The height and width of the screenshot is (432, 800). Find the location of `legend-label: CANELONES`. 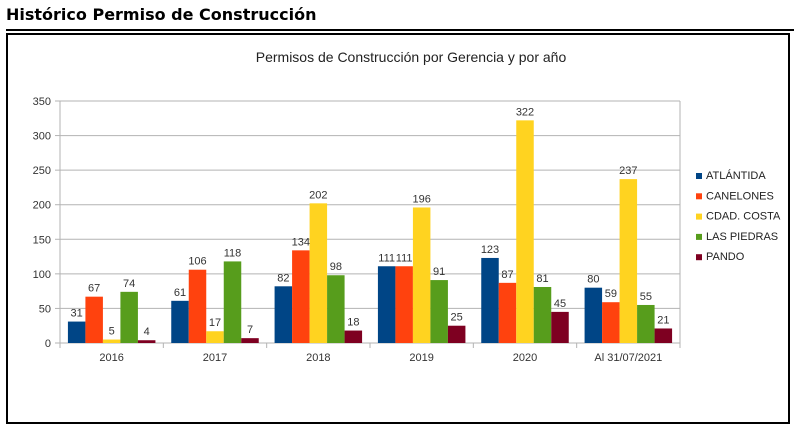

legend-label: CANELONES is located at coordinates (740, 196).